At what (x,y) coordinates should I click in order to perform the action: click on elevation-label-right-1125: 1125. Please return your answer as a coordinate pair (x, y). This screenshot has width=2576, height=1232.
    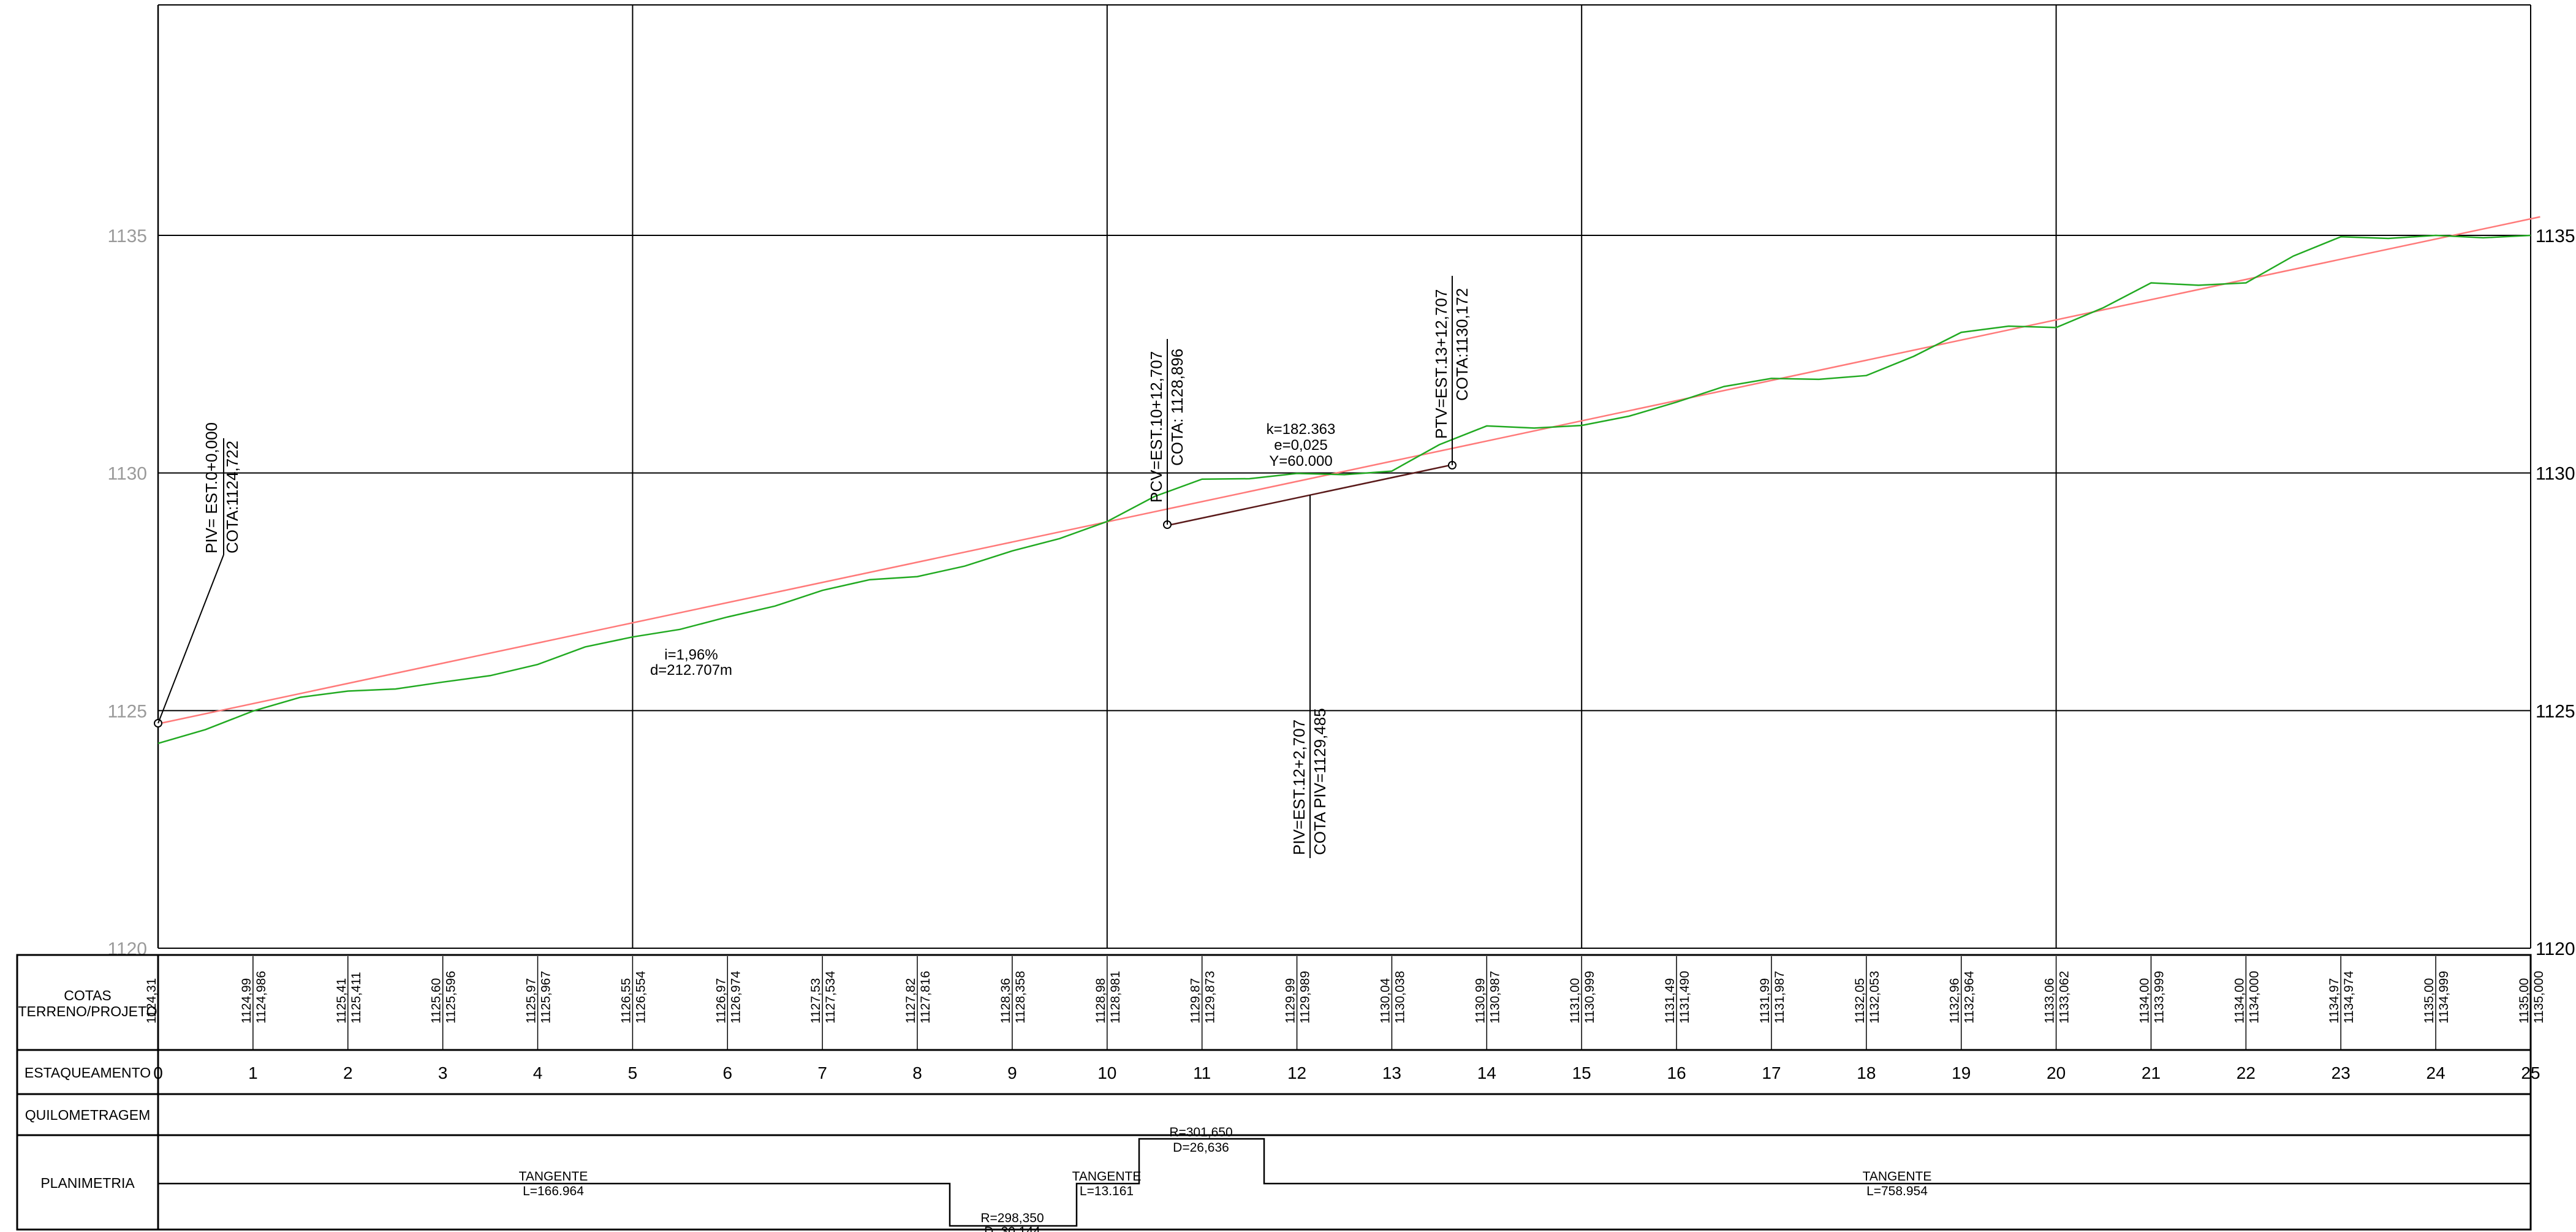
    Looking at the image, I should click on (2555, 711).